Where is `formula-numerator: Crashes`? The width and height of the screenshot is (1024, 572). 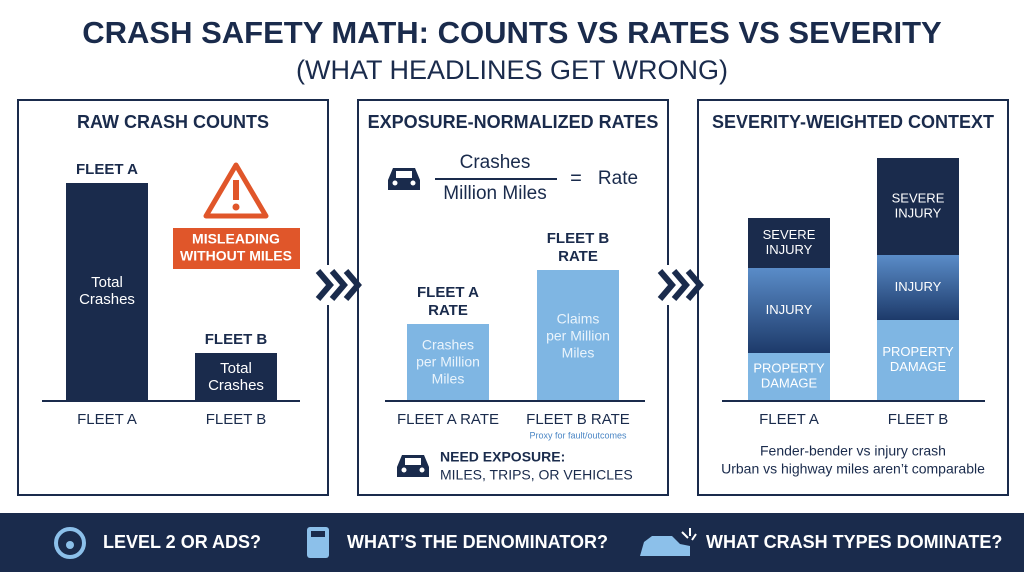
formula-numerator: Crashes is located at coordinates (495, 162).